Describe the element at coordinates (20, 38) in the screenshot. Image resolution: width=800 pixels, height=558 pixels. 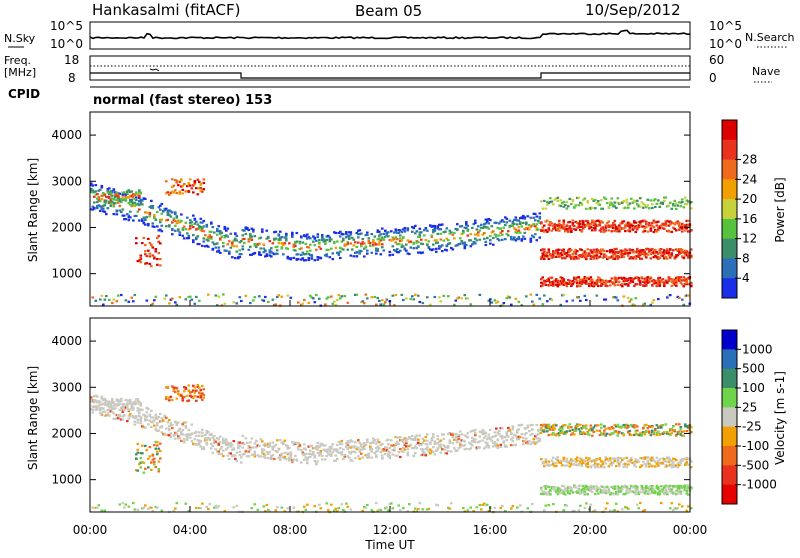
I see `nsky-label: N.Sky` at that location.